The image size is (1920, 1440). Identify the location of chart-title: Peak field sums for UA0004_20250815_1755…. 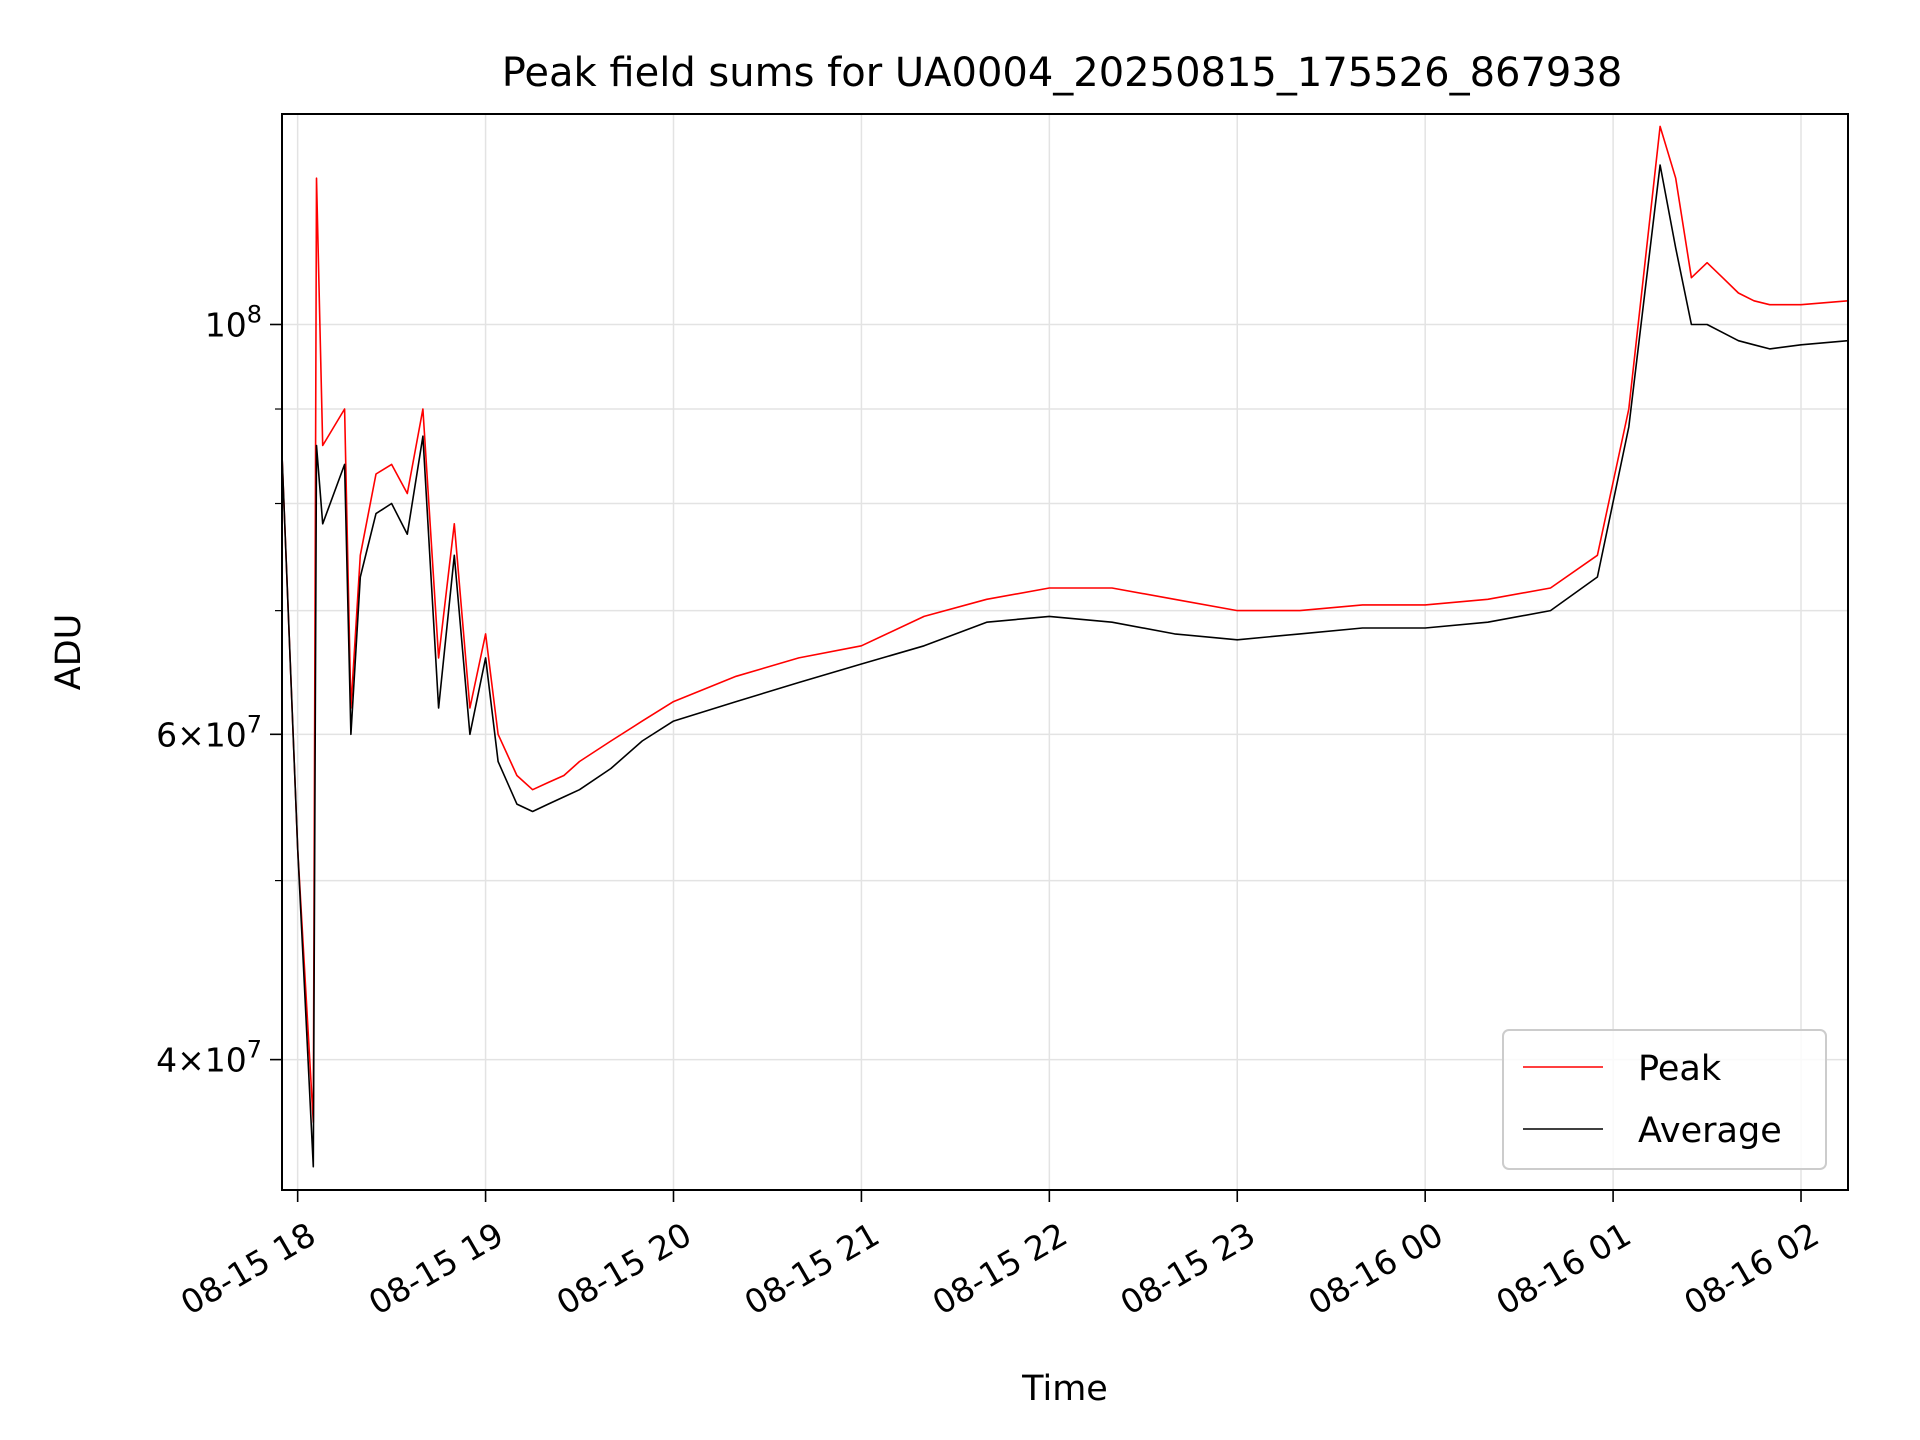
(1062, 73).